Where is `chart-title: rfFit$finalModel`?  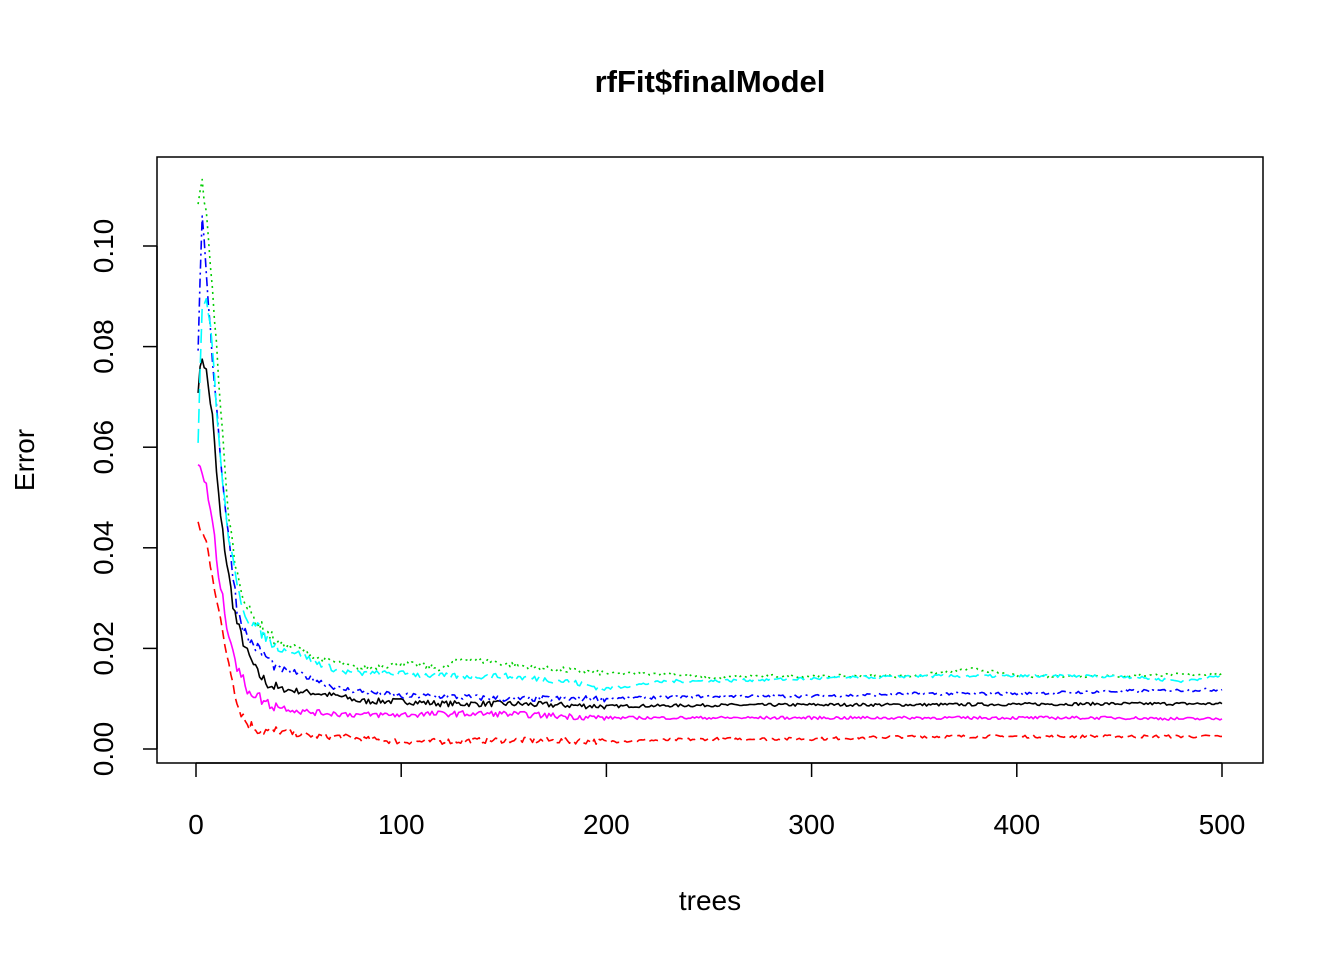 chart-title: rfFit$finalModel is located at coordinates (710, 81).